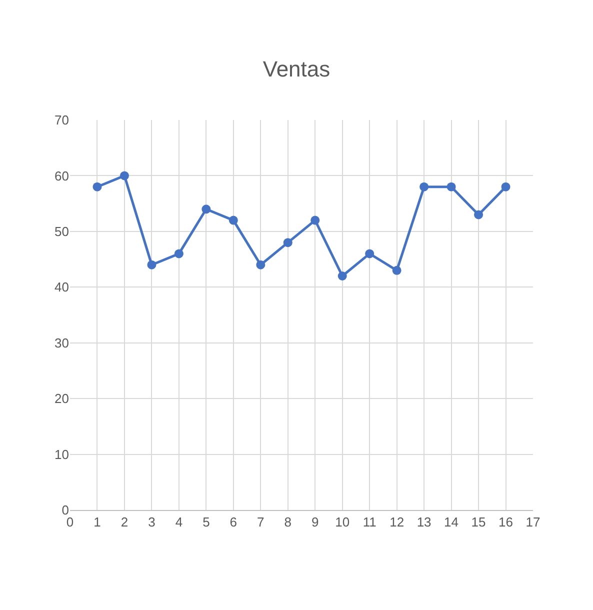 This screenshot has height=610, width=593. I want to click on x-tick-label: 7, so click(260, 522).